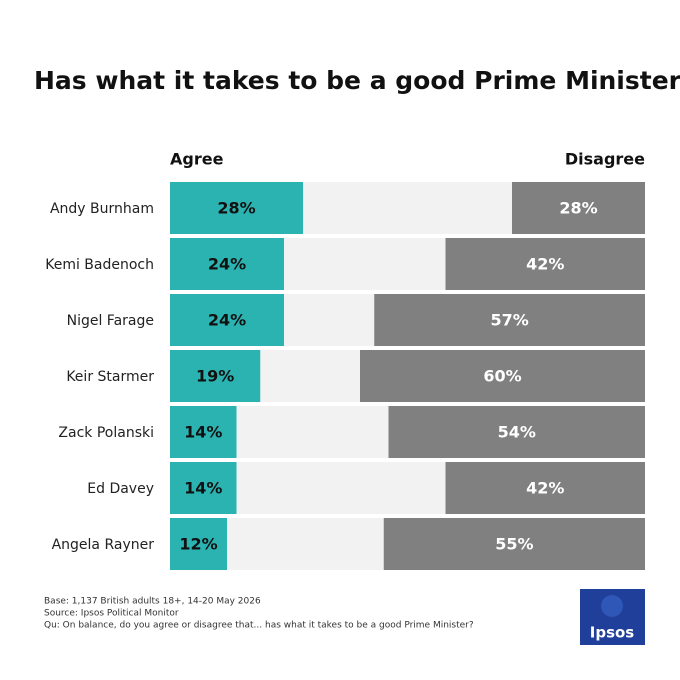  What do you see at coordinates (120, 489) in the screenshot?
I see `y-tick-label: Ed Davey` at bounding box center [120, 489].